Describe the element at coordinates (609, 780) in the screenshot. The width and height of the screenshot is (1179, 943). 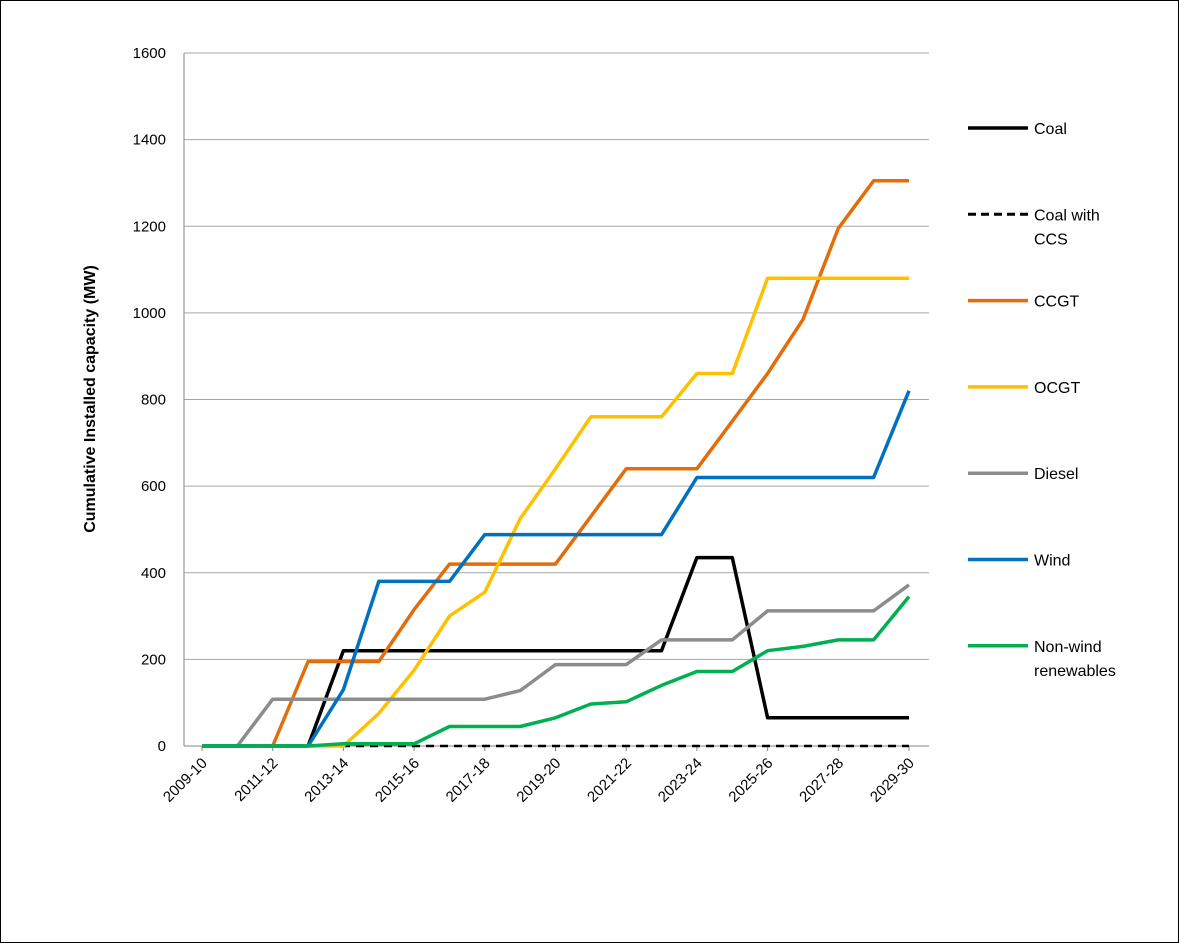
I see `x-tick-label: 2021-22` at that location.